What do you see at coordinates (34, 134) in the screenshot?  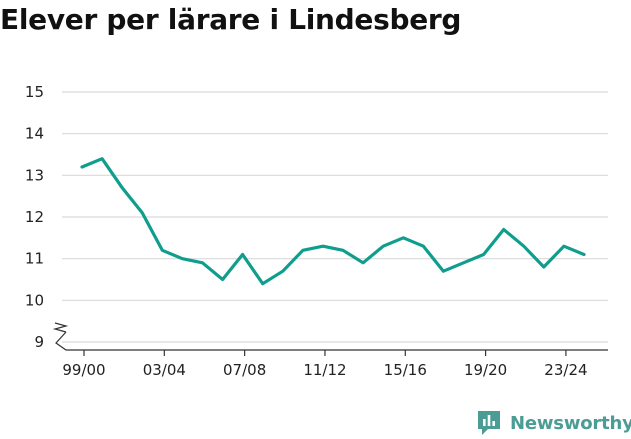 I see `y-tick-label: 14` at bounding box center [34, 134].